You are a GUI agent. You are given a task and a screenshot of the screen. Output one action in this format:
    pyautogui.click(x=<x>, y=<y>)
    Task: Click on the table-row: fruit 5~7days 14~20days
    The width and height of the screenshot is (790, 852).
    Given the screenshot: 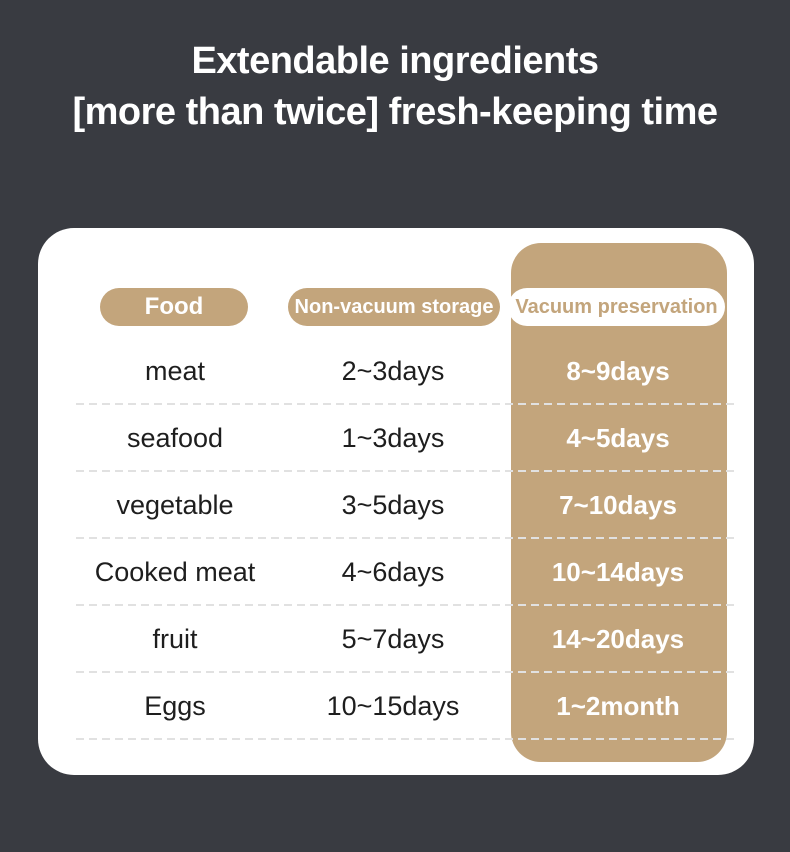 What is the action you would take?
    pyautogui.click(x=406, y=639)
    